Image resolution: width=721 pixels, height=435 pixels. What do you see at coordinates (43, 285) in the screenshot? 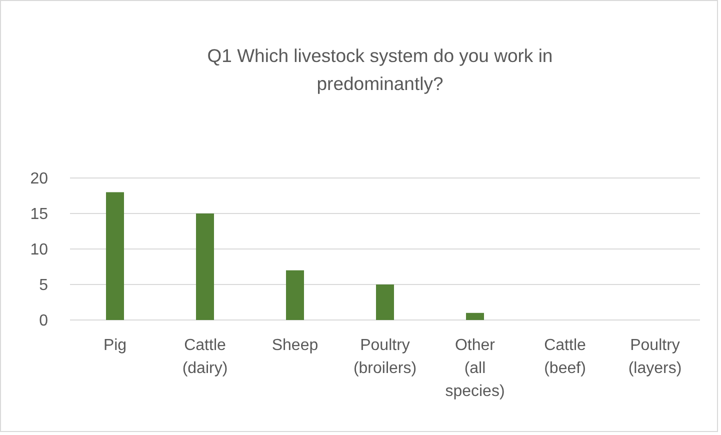
I see `y-tick-label: 5` at bounding box center [43, 285].